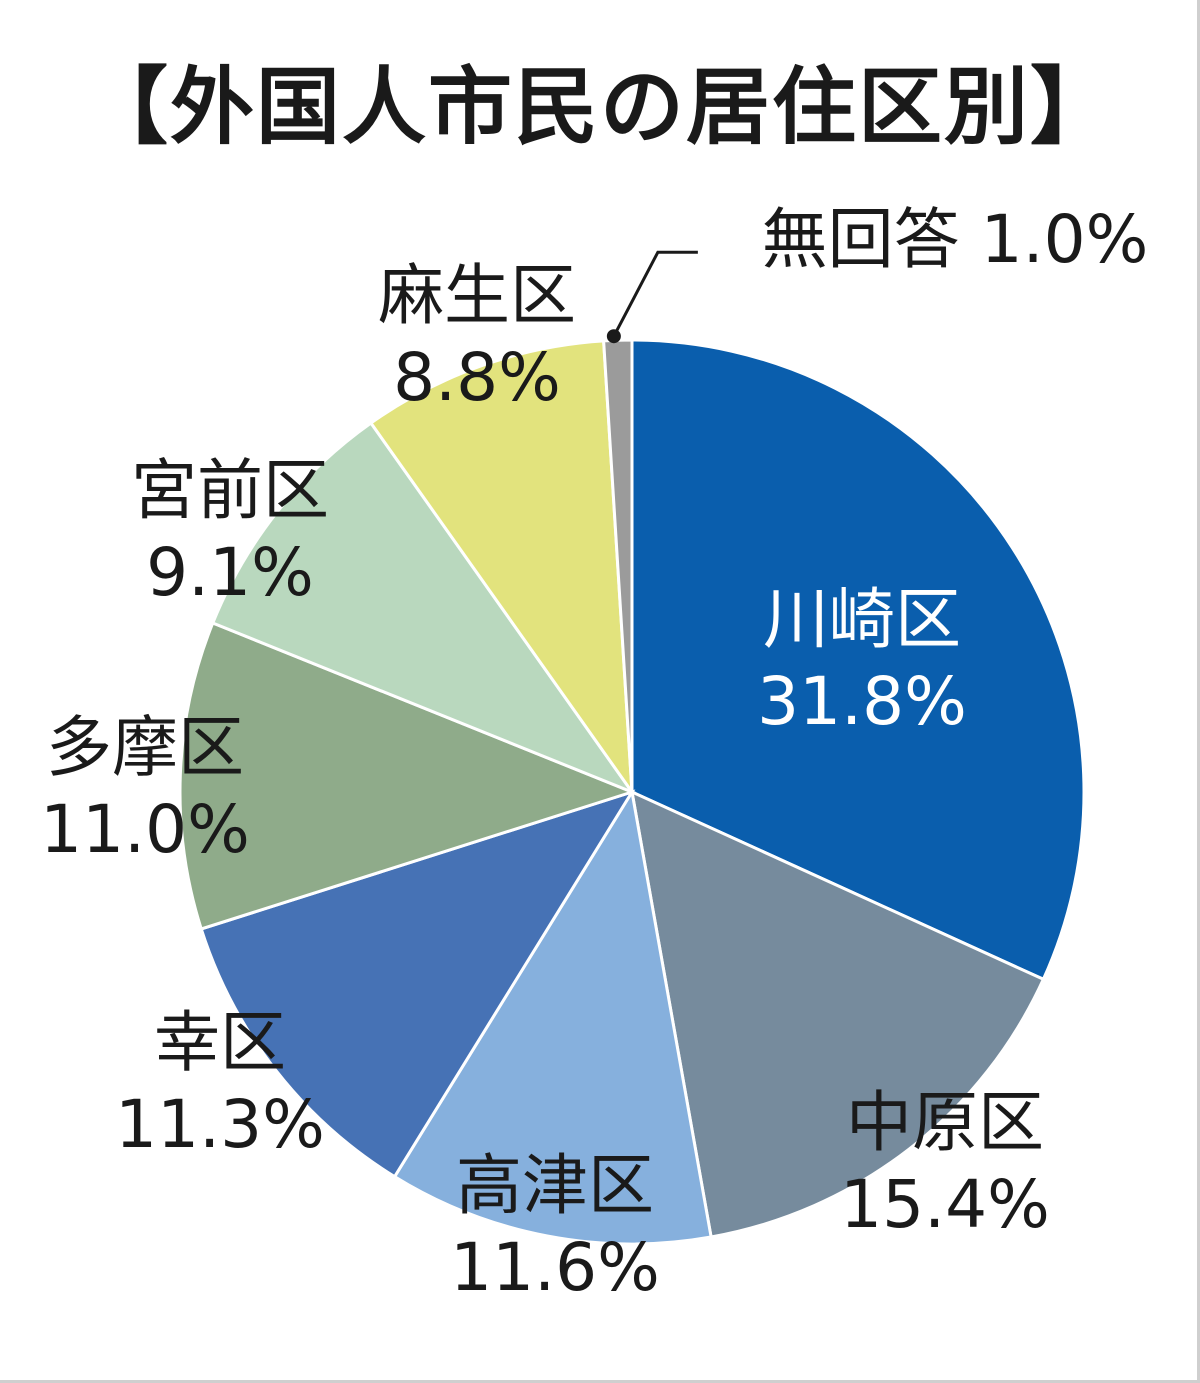  What do you see at coordinates (230, 490) in the screenshot?
I see `slice-name-6: 宮前区` at bounding box center [230, 490].